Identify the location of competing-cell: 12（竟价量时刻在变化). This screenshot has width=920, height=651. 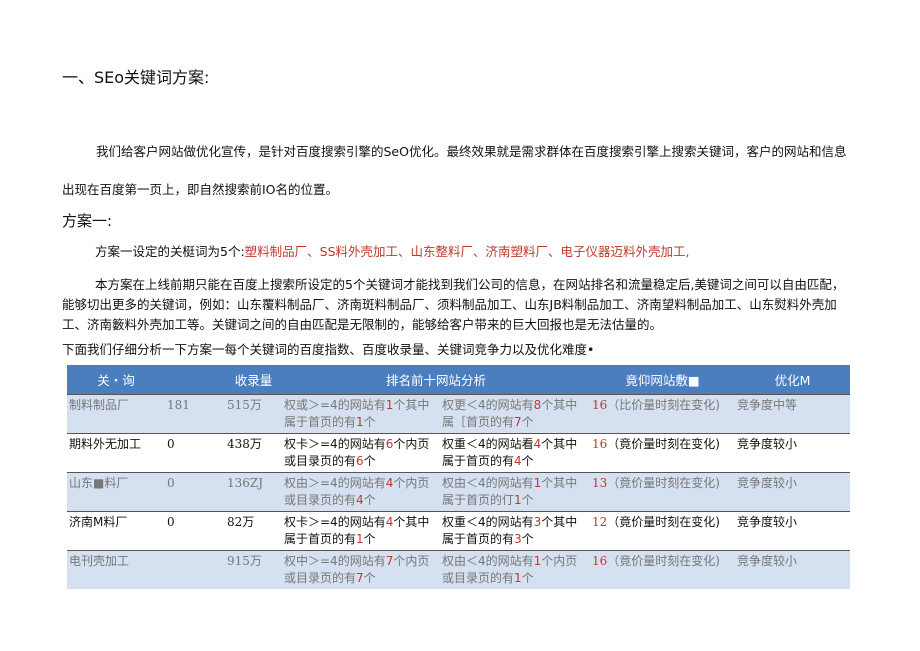
(663, 531).